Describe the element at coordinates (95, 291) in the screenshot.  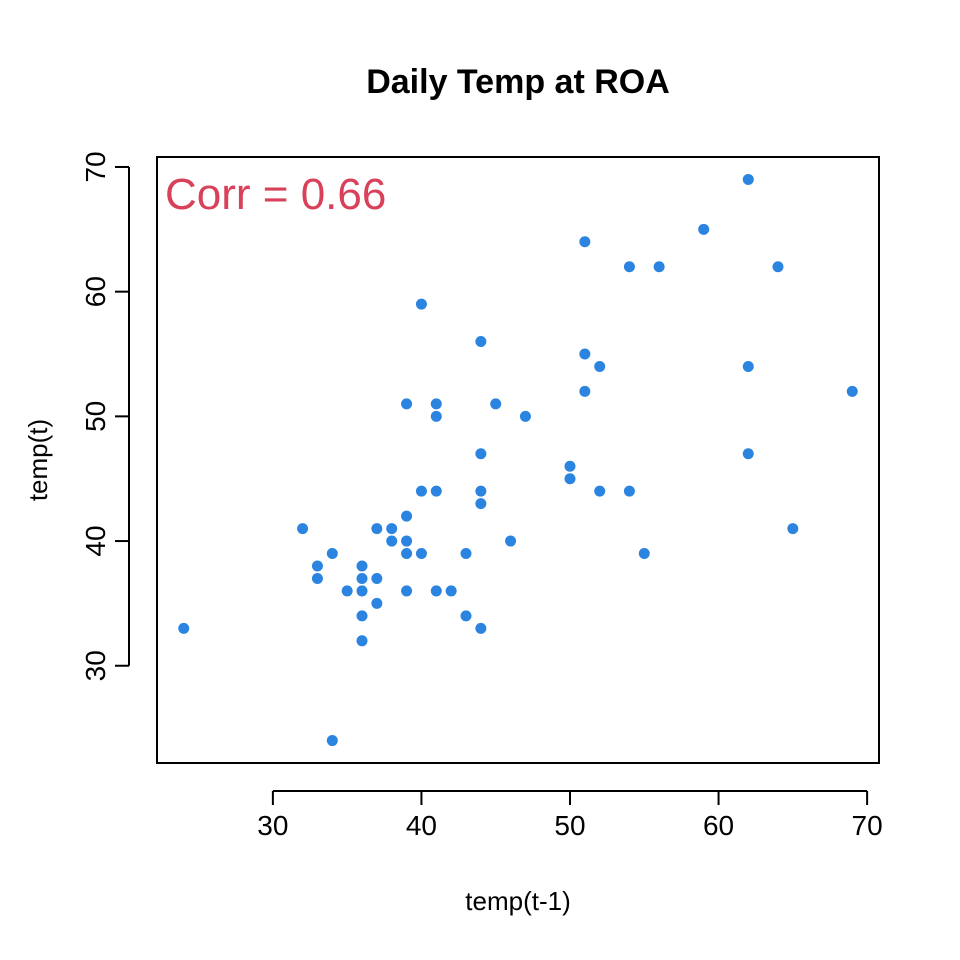
I see `y-tick-label: 60` at that location.